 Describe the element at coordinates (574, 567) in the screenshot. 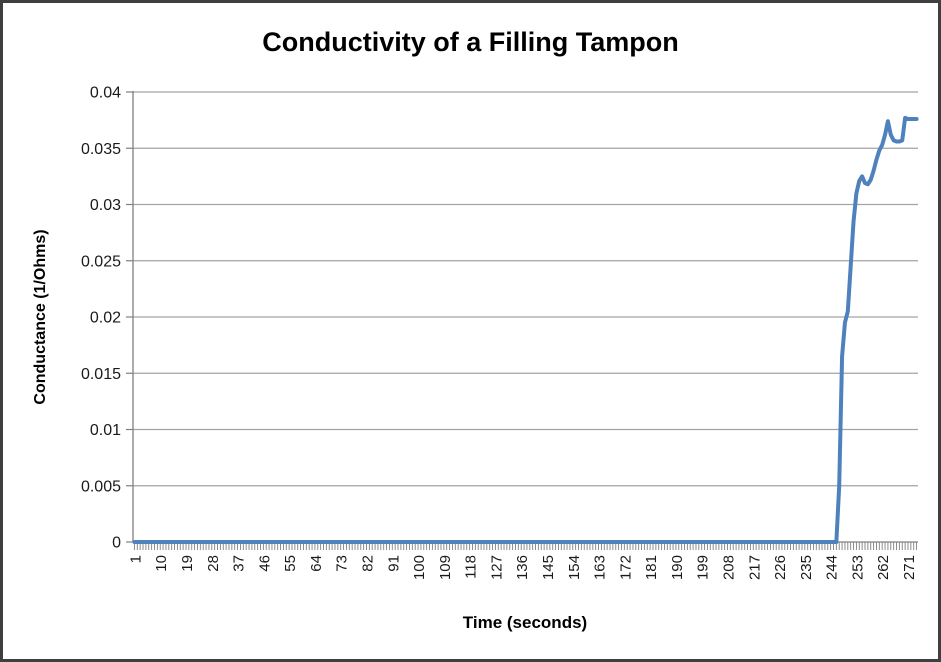

I see `x-tick-label: 154` at that location.